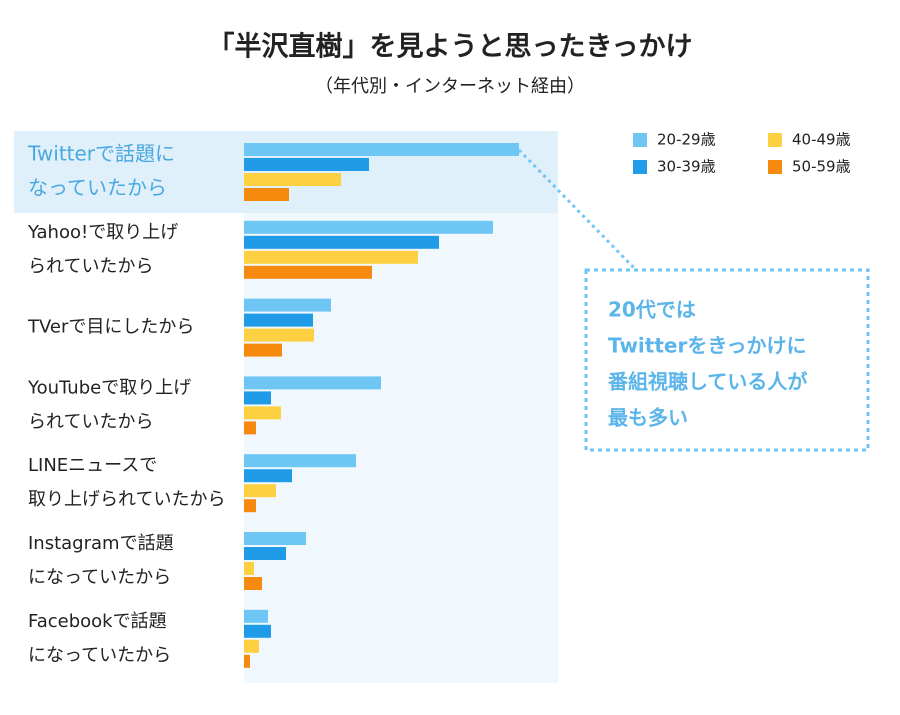  What do you see at coordinates (101, 154) in the screenshot?
I see `category-label: Twitterで話題に` at bounding box center [101, 154].